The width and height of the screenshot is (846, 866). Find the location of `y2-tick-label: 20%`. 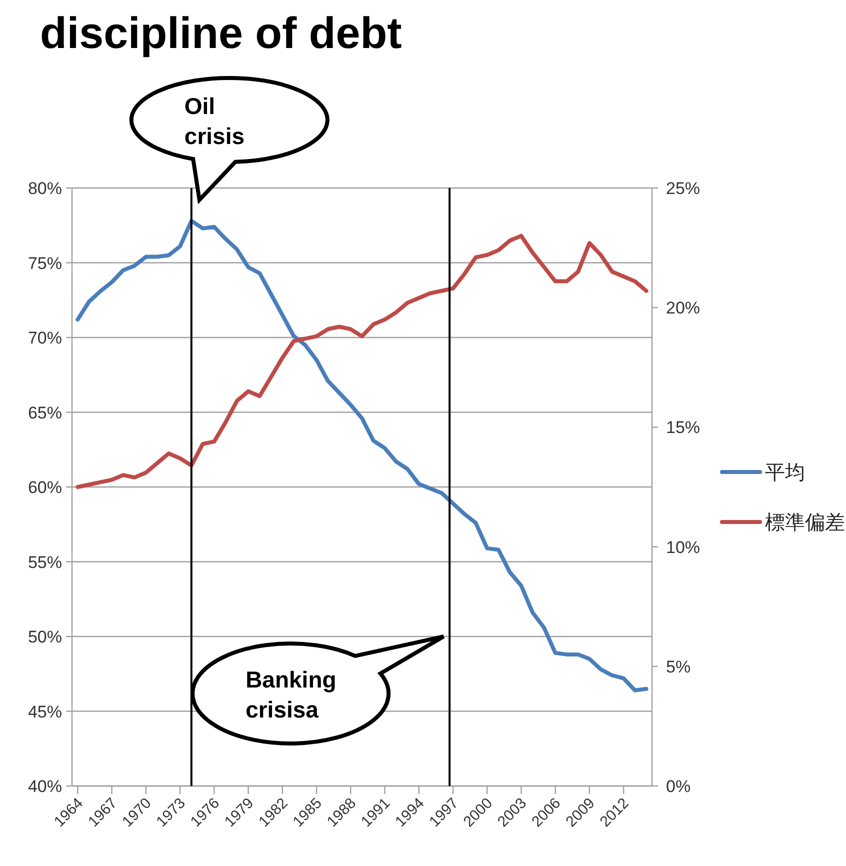

y2-tick-label: 20% is located at coordinates (683, 308).